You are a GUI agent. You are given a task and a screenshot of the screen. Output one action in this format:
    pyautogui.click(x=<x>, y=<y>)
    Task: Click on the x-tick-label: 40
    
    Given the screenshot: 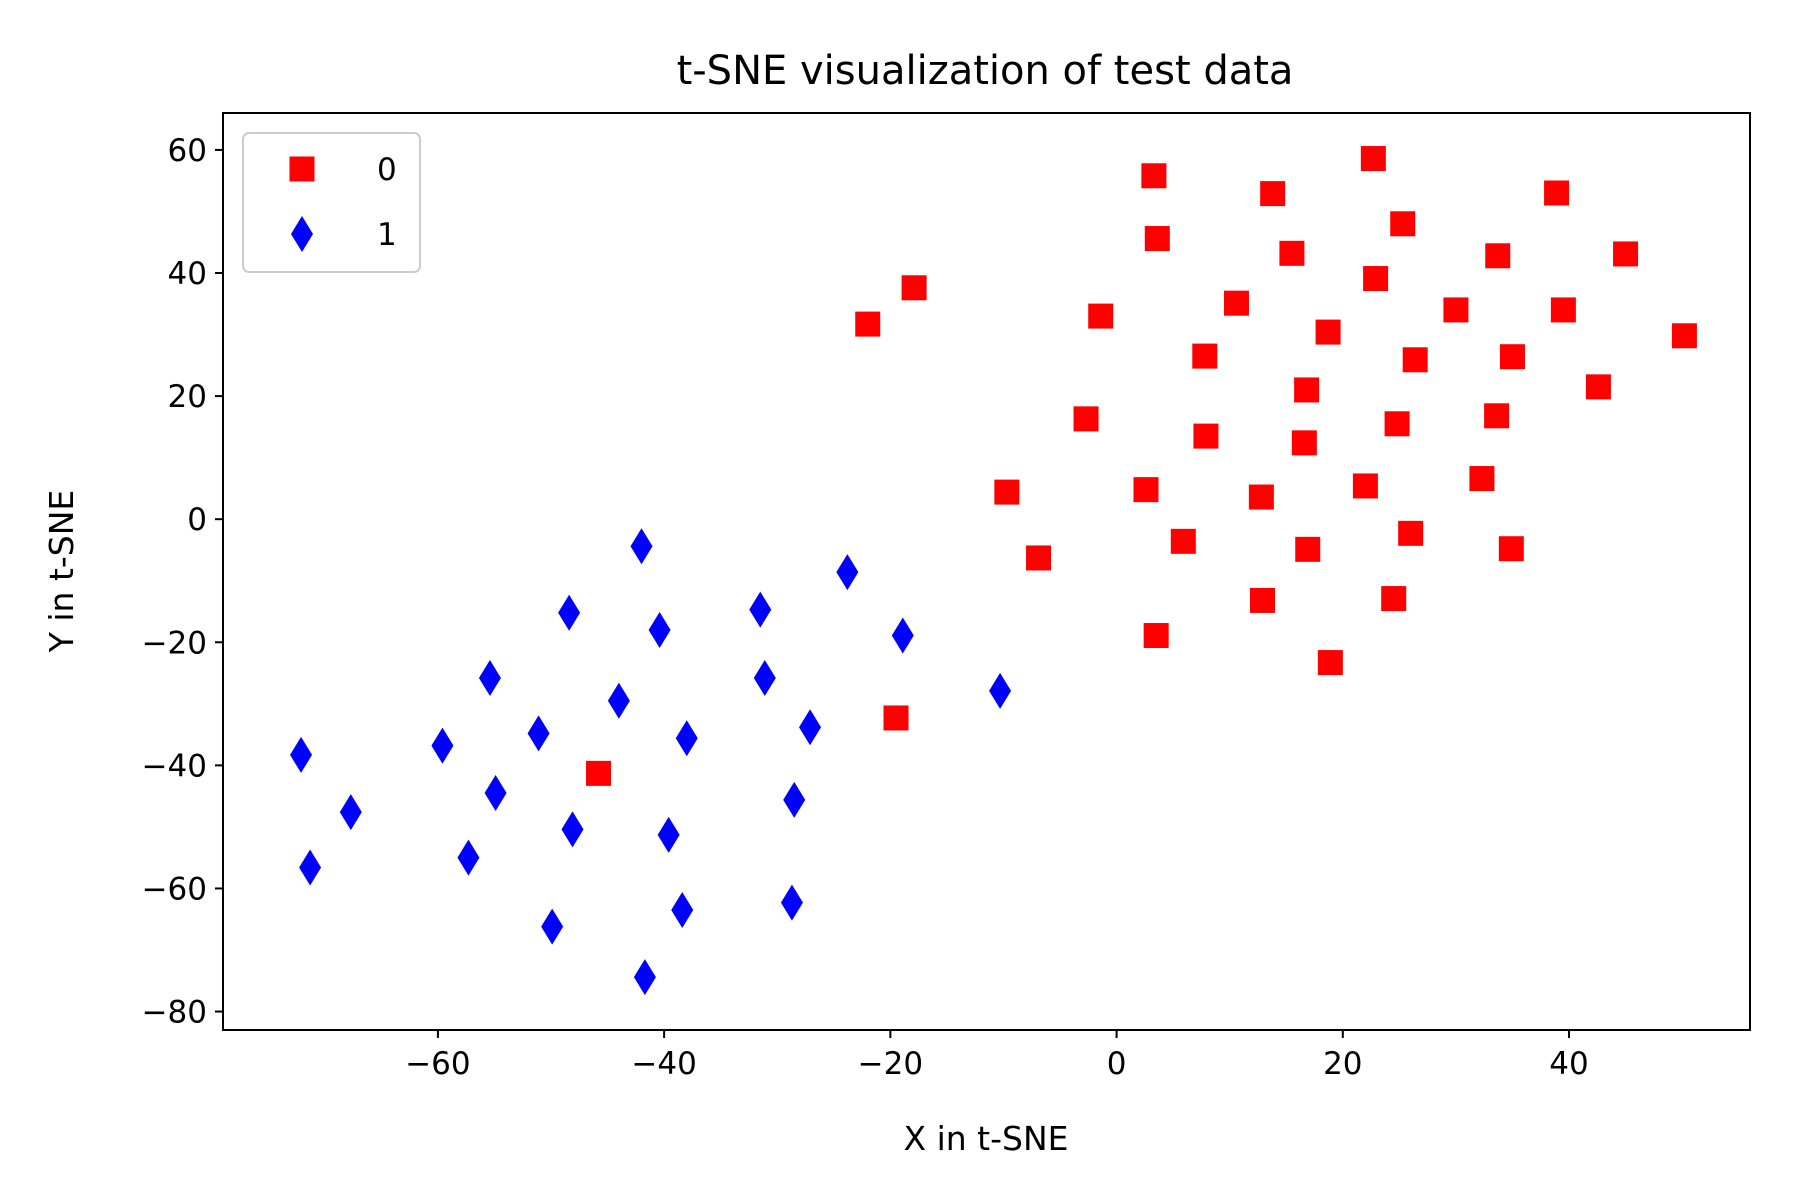 What is the action you would take?
    pyautogui.click(x=1568, y=1064)
    